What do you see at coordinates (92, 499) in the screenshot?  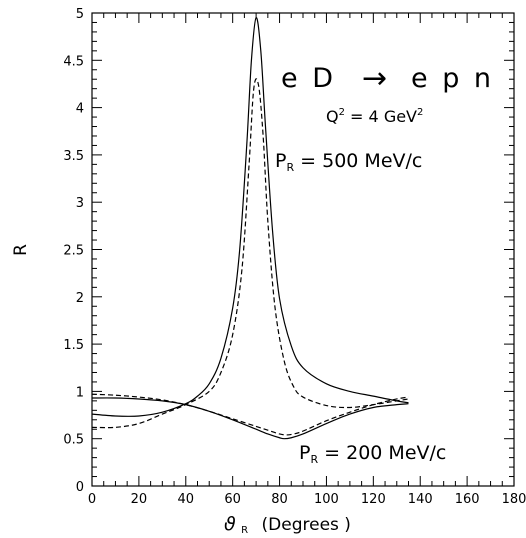 I see `x-tick-label: 0` at bounding box center [92, 499].